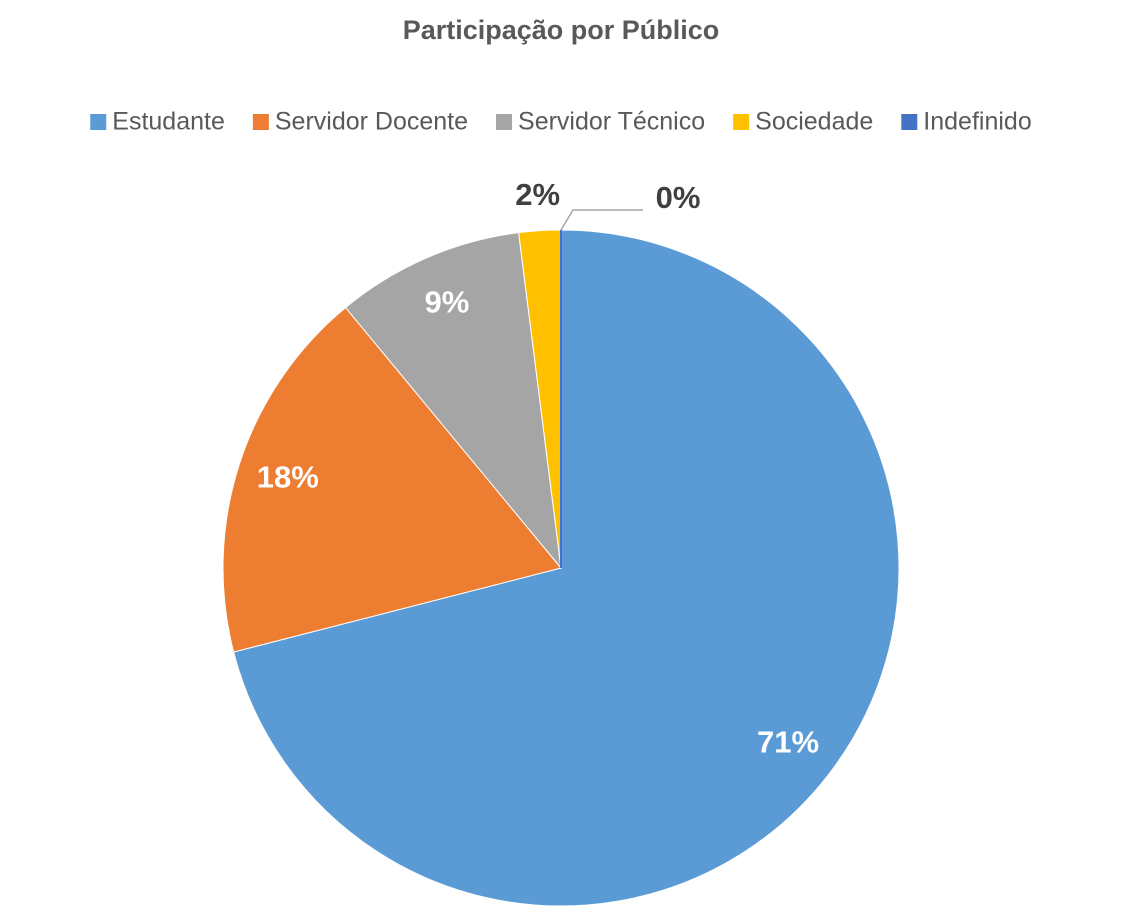  Describe the element at coordinates (561, 30) in the screenshot. I see `chart-title: Participação por Público` at that location.